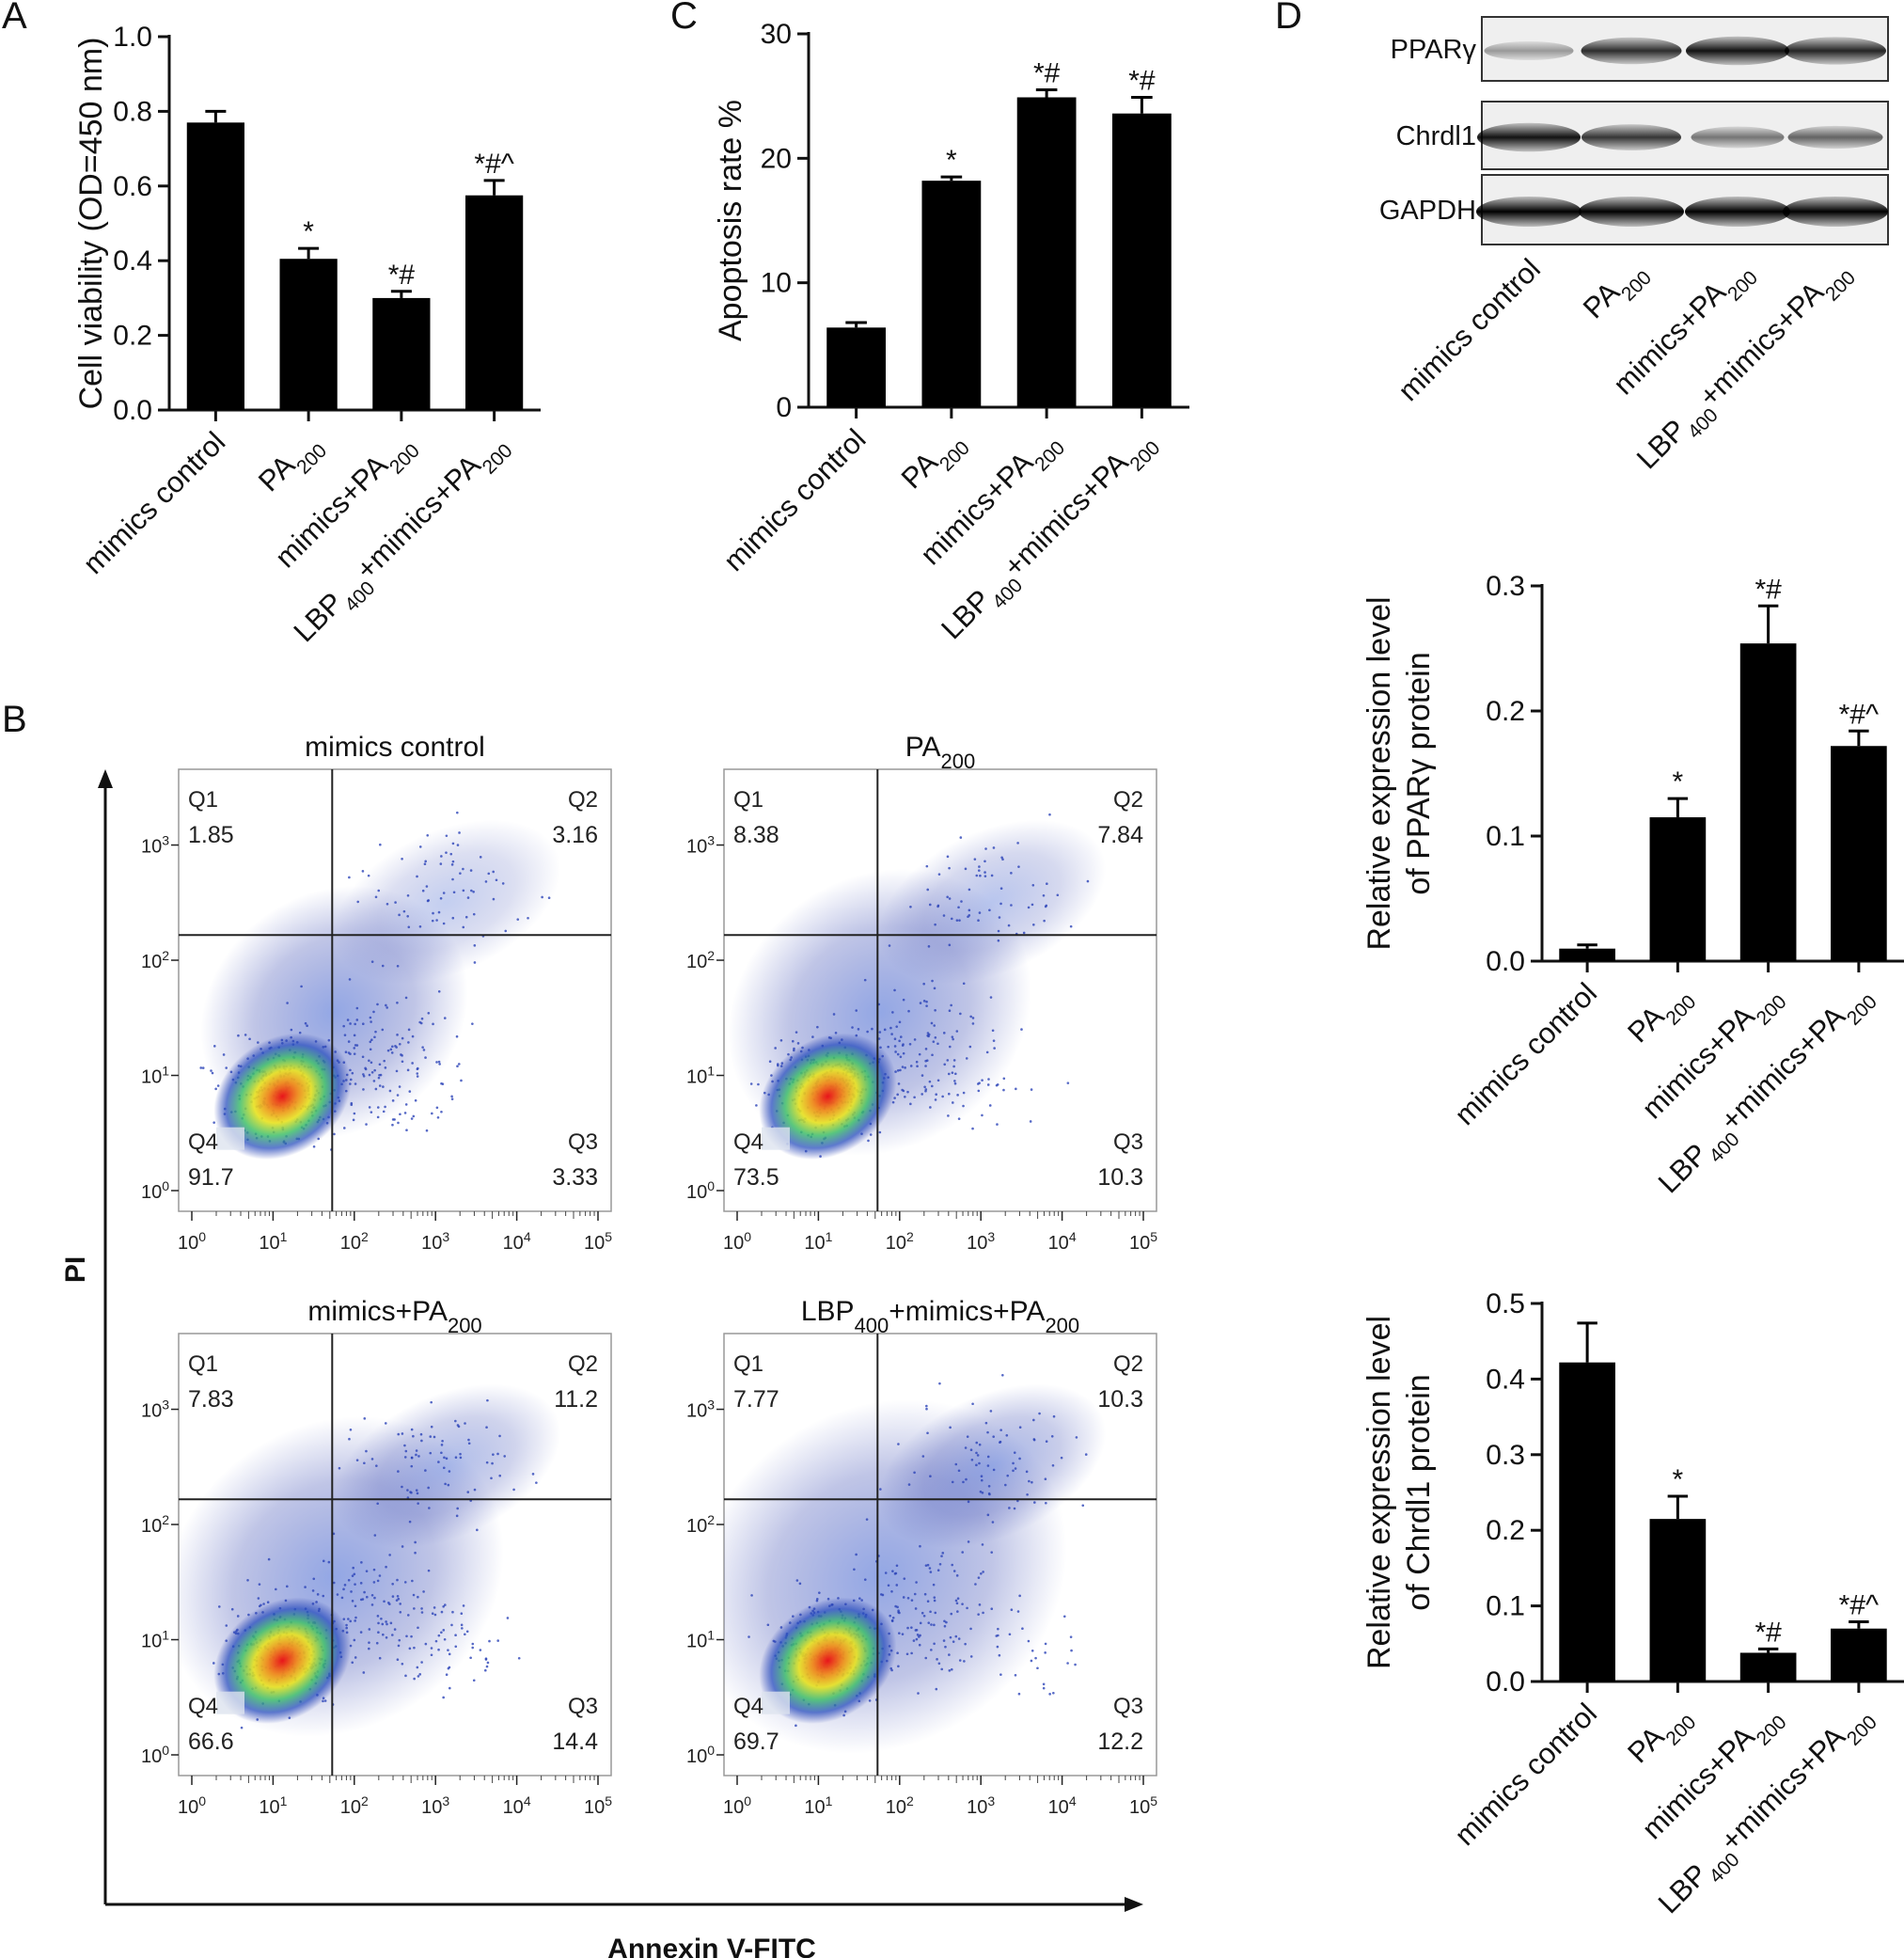  What do you see at coordinates (756, 1177) in the screenshot?
I see `quadrant-q4-value: 73.5` at bounding box center [756, 1177].